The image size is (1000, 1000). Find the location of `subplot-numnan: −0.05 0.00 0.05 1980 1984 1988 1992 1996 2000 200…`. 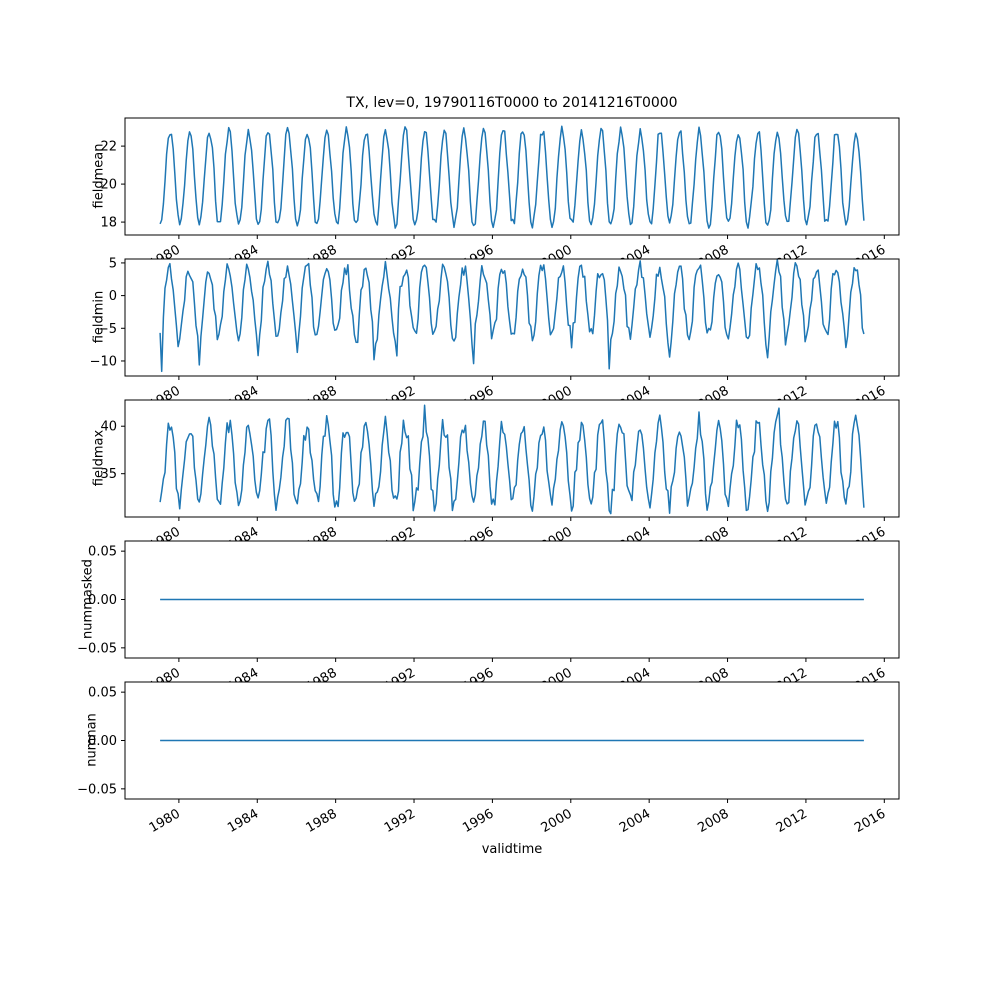

subplot-numnan: −0.05 0.00 0.05 1980 1984 1988 1992 1996 2000 200… is located at coordinates (488, 758).